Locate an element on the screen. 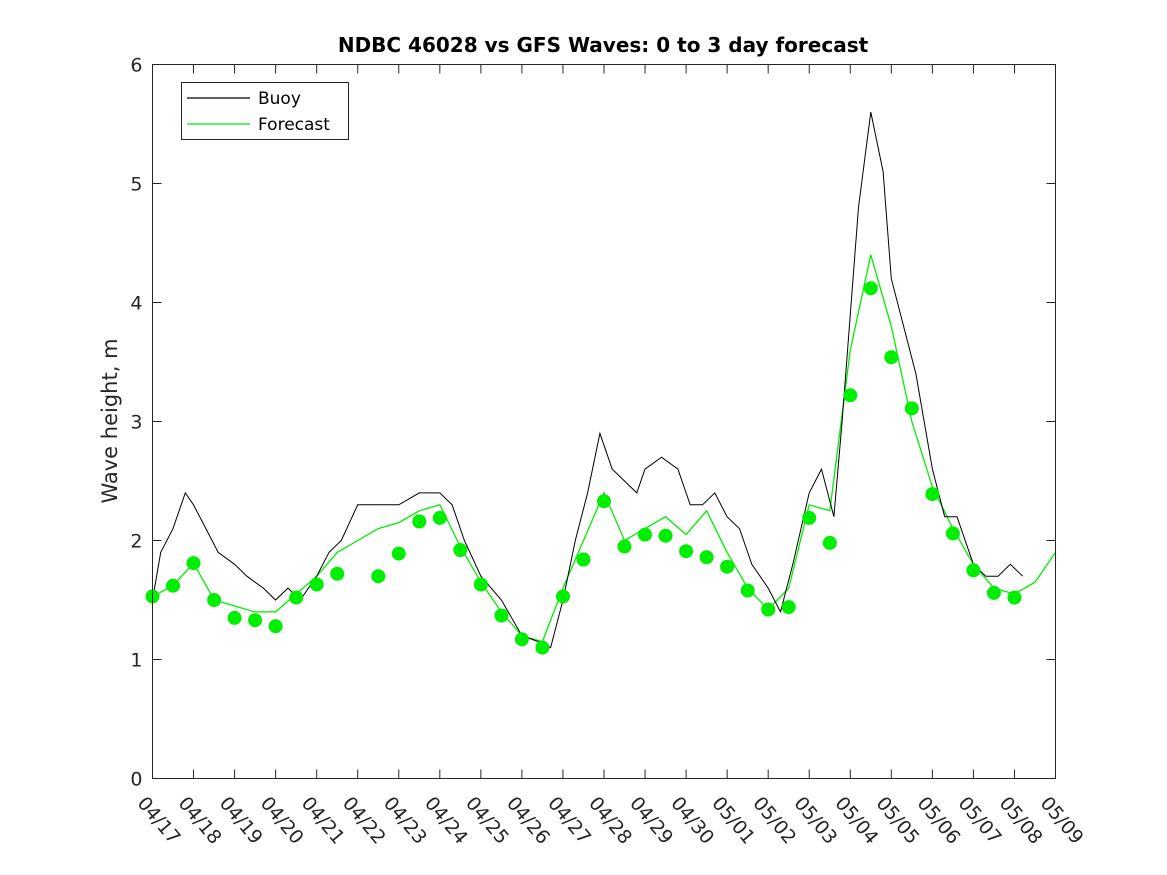 This screenshot has width=1167, height=875. legend-buoy-label: Buoy is located at coordinates (279, 99).